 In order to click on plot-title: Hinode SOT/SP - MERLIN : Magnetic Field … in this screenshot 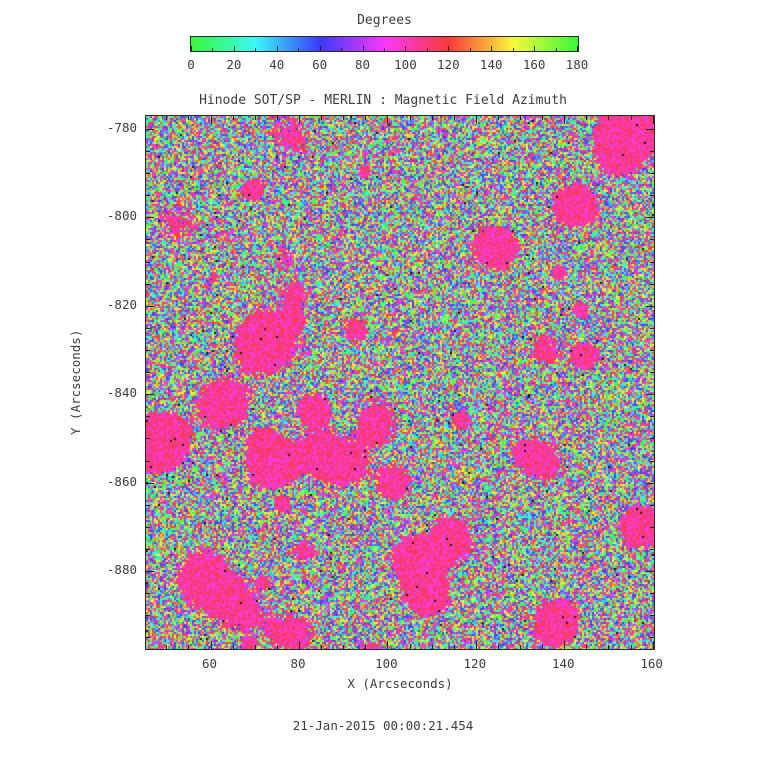, I will do `click(383, 100)`.